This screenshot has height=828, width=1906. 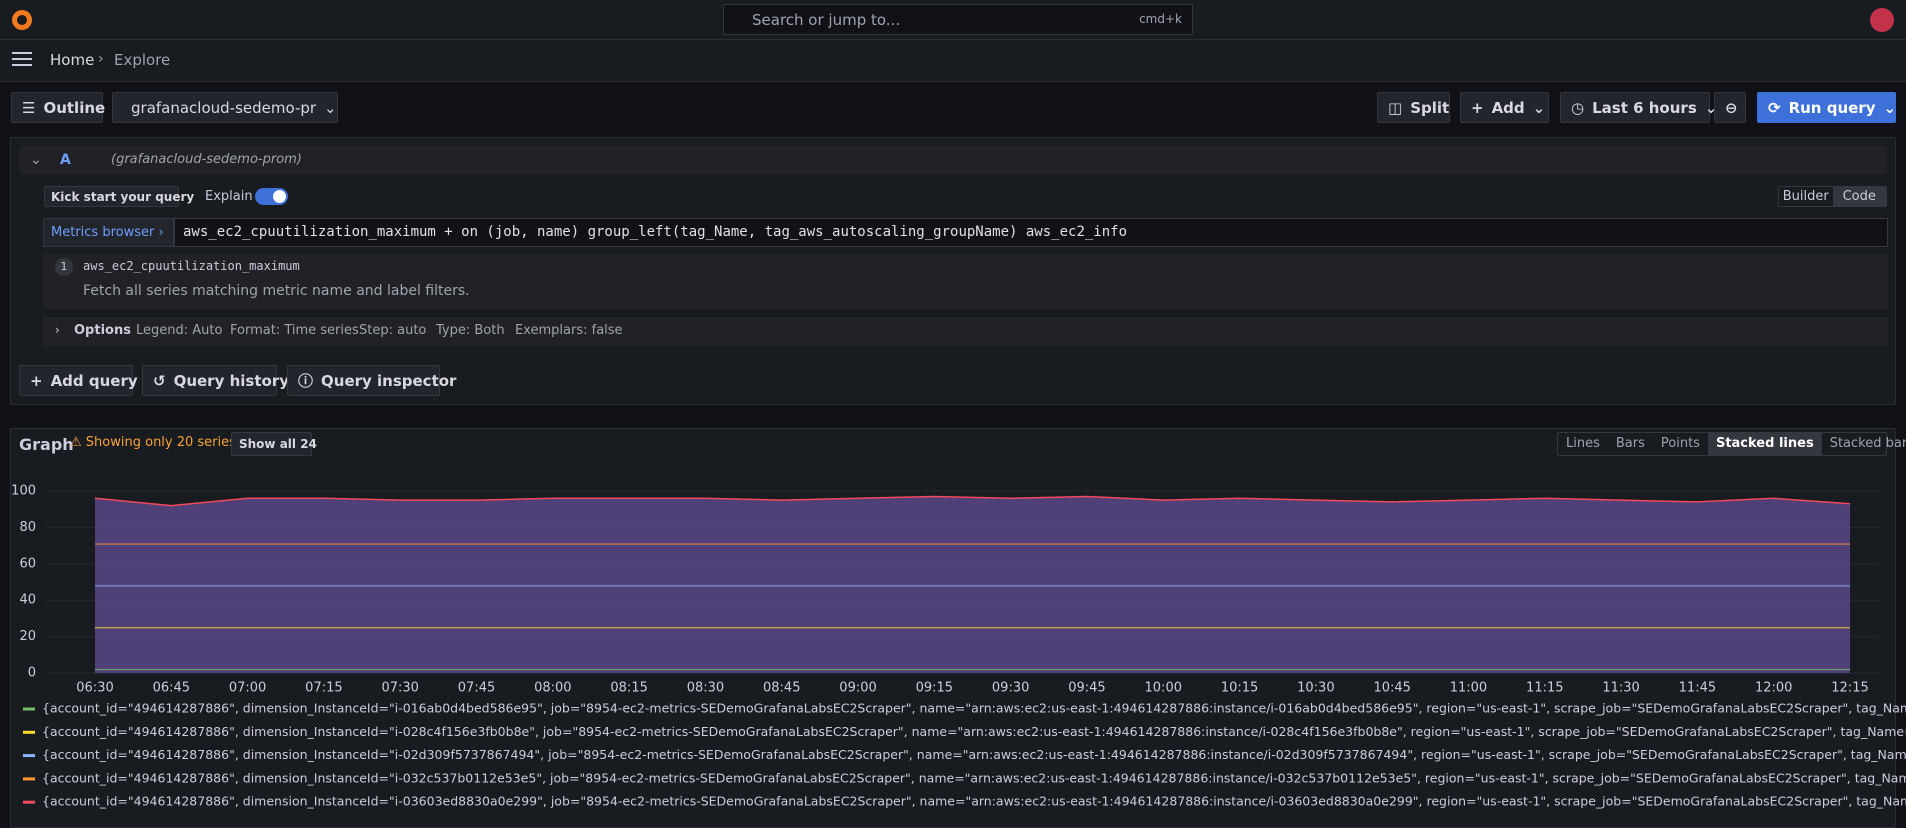 What do you see at coordinates (1160, 19) in the screenshot?
I see `search-shortcut: cmd+k` at bounding box center [1160, 19].